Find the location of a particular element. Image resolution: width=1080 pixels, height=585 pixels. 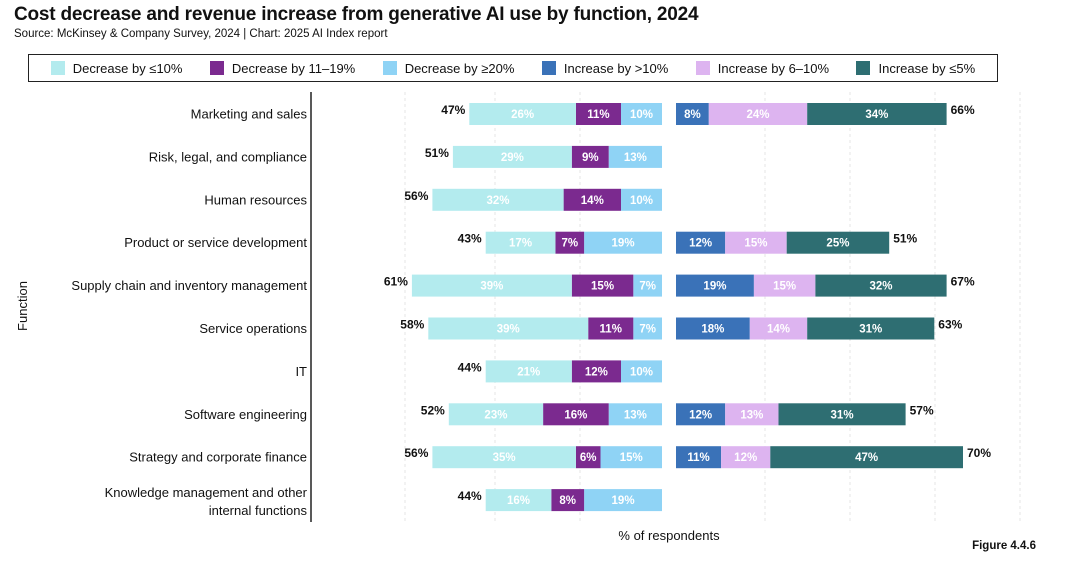

total-label: 67% is located at coordinates (963, 282).